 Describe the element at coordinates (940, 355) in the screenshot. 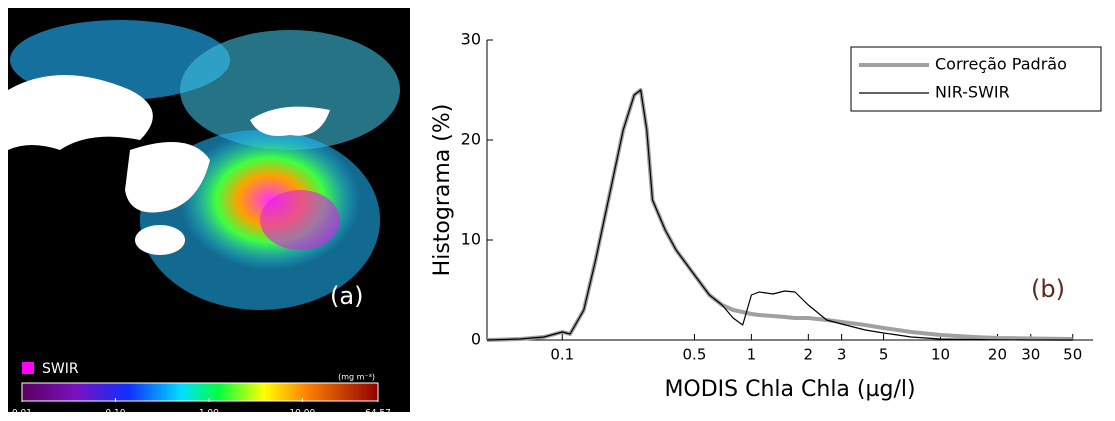

I see `x-tick-label: 10` at that location.